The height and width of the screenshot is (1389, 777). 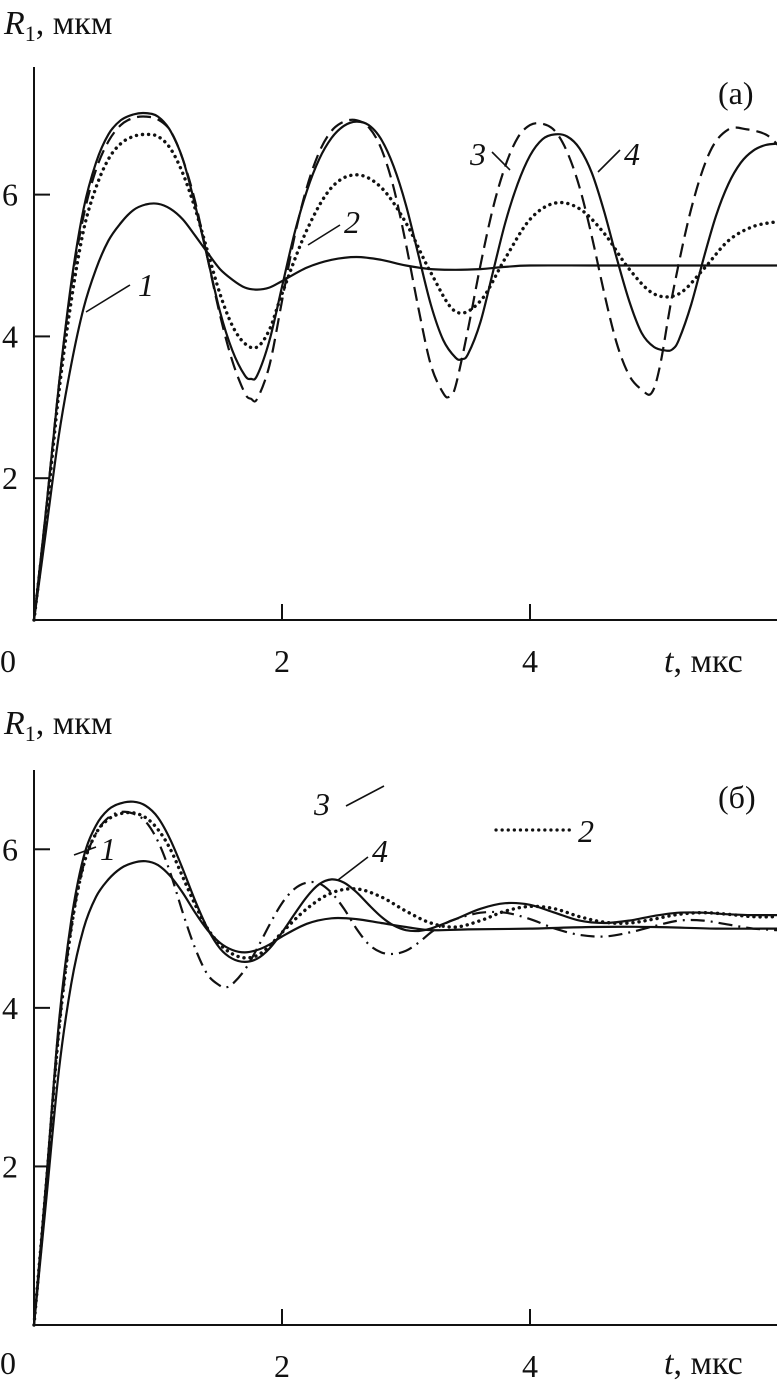 I want to click on curve-label-4-b: 4, so click(x=380, y=851).